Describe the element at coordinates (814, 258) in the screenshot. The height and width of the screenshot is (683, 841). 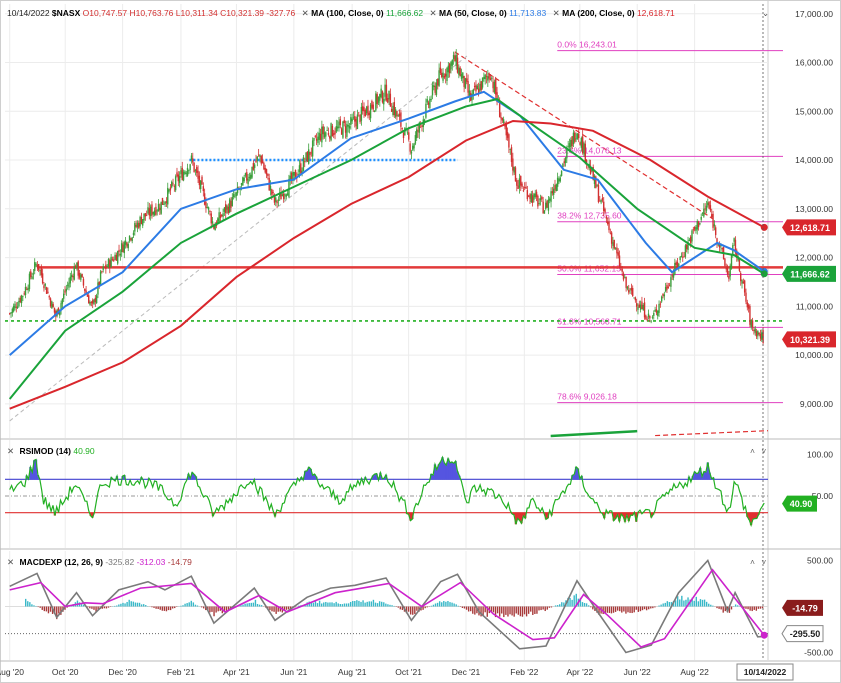
I see `price-axis-tick-label: 12,000.00` at that location.